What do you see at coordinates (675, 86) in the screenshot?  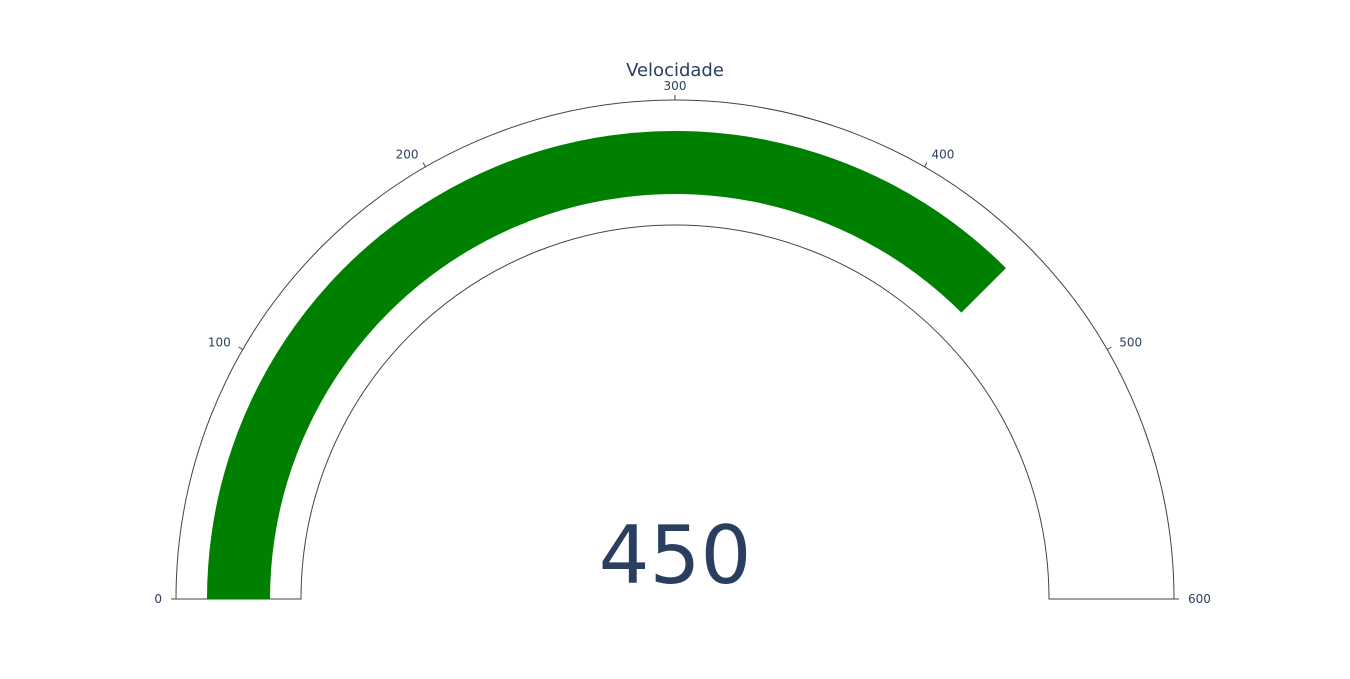 I see `gauge-tick-label: 300` at bounding box center [675, 86].